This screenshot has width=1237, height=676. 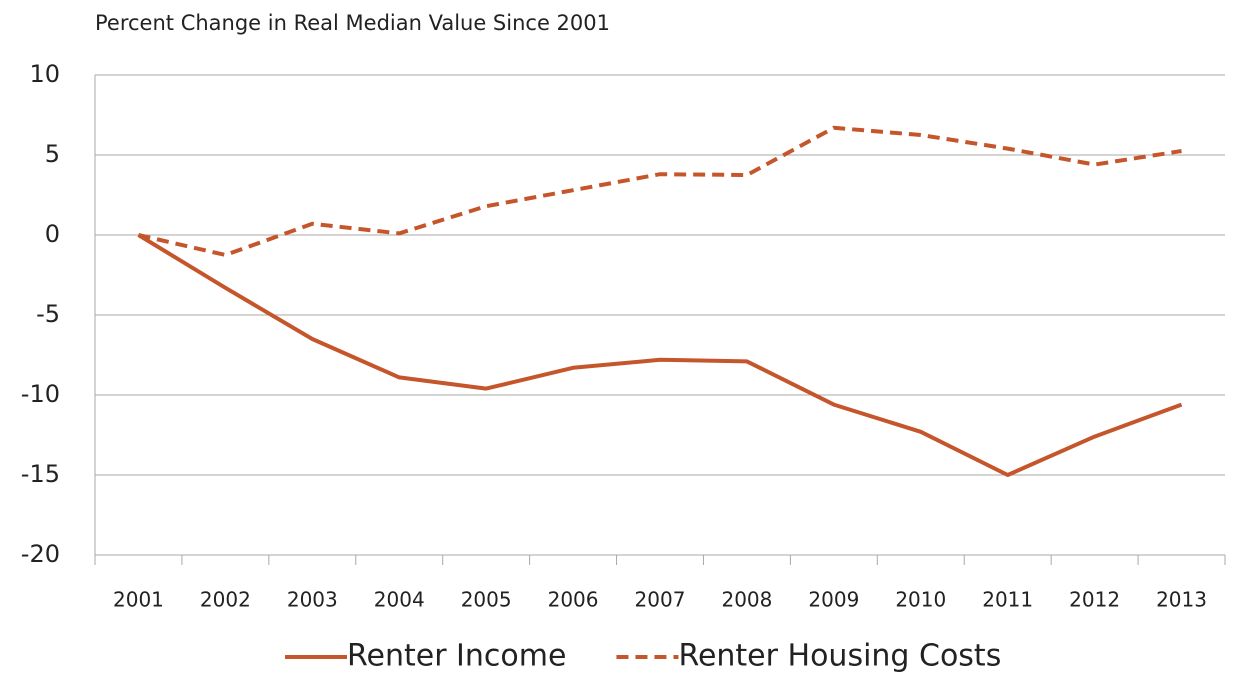 I want to click on x-tick-label: 2009, so click(x=833, y=600).